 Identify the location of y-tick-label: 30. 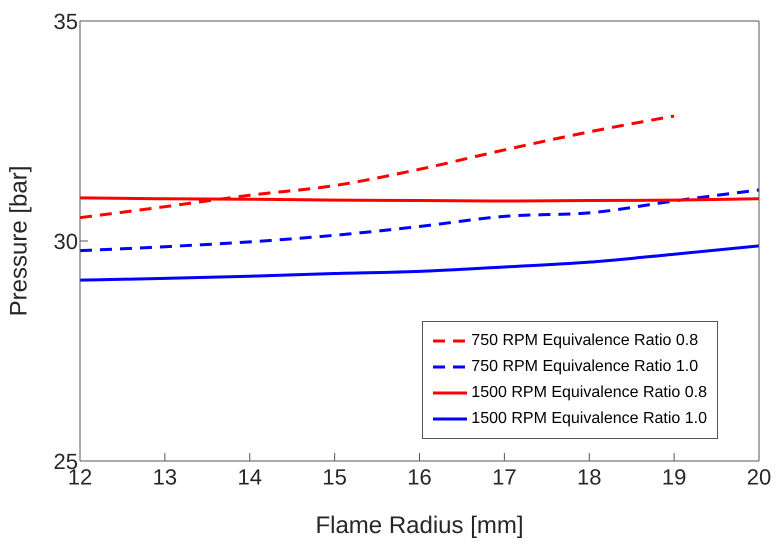
(66, 241).